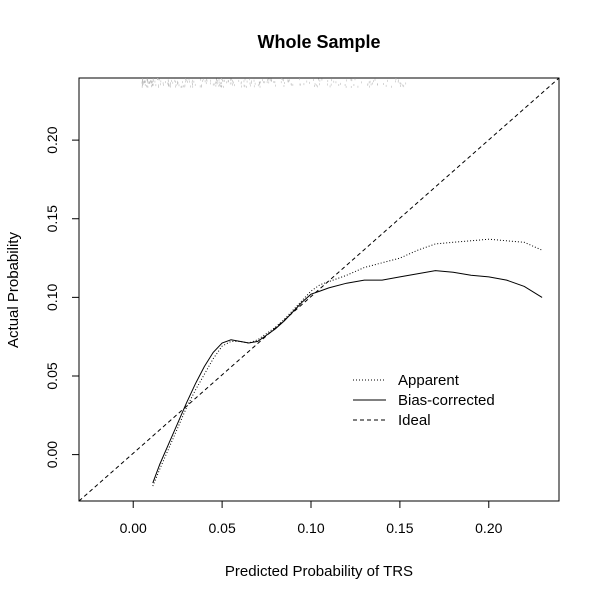 The height and width of the screenshot is (600, 600). What do you see at coordinates (318, 42) in the screenshot?
I see `chart-title: Whole Sample` at bounding box center [318, 42].